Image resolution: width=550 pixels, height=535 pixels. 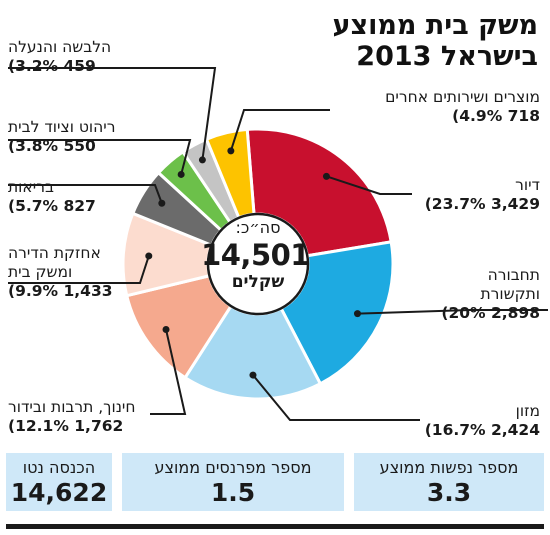 I want to click on chart-title: משק בית ממוצע בישראל 2013, so click(x=435, y=41).